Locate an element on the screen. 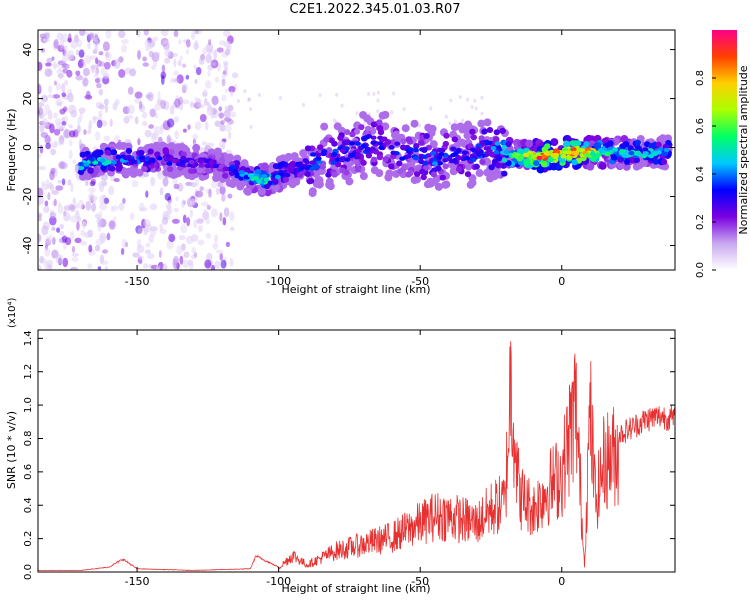 Image resolution: width=750 pixels, height=600 pixels. spectrogram-y-tick-label: 0 is located at coordinates (27, 147).